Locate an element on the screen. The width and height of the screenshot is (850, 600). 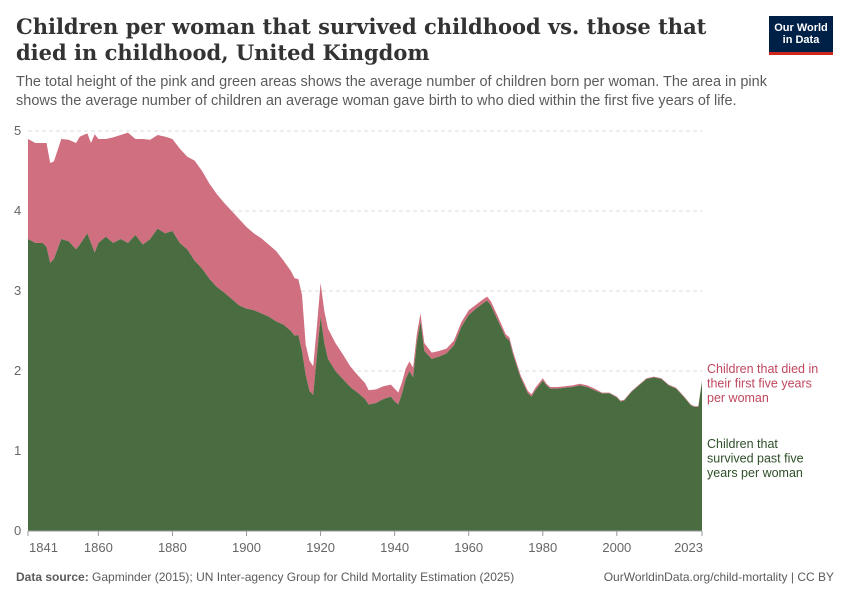
logo-line-1: Our World is located at coordinates (801, 28).